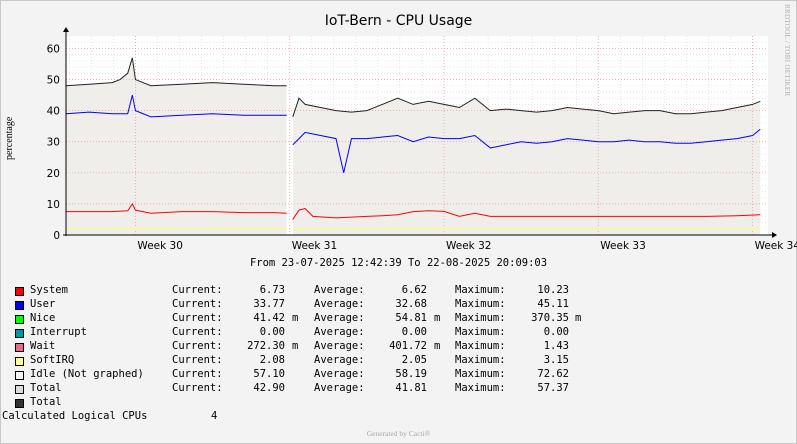  Describe the element at coordinates (408, 346) in the screenshot. I see `legend-average-value: 401.72` at that location.